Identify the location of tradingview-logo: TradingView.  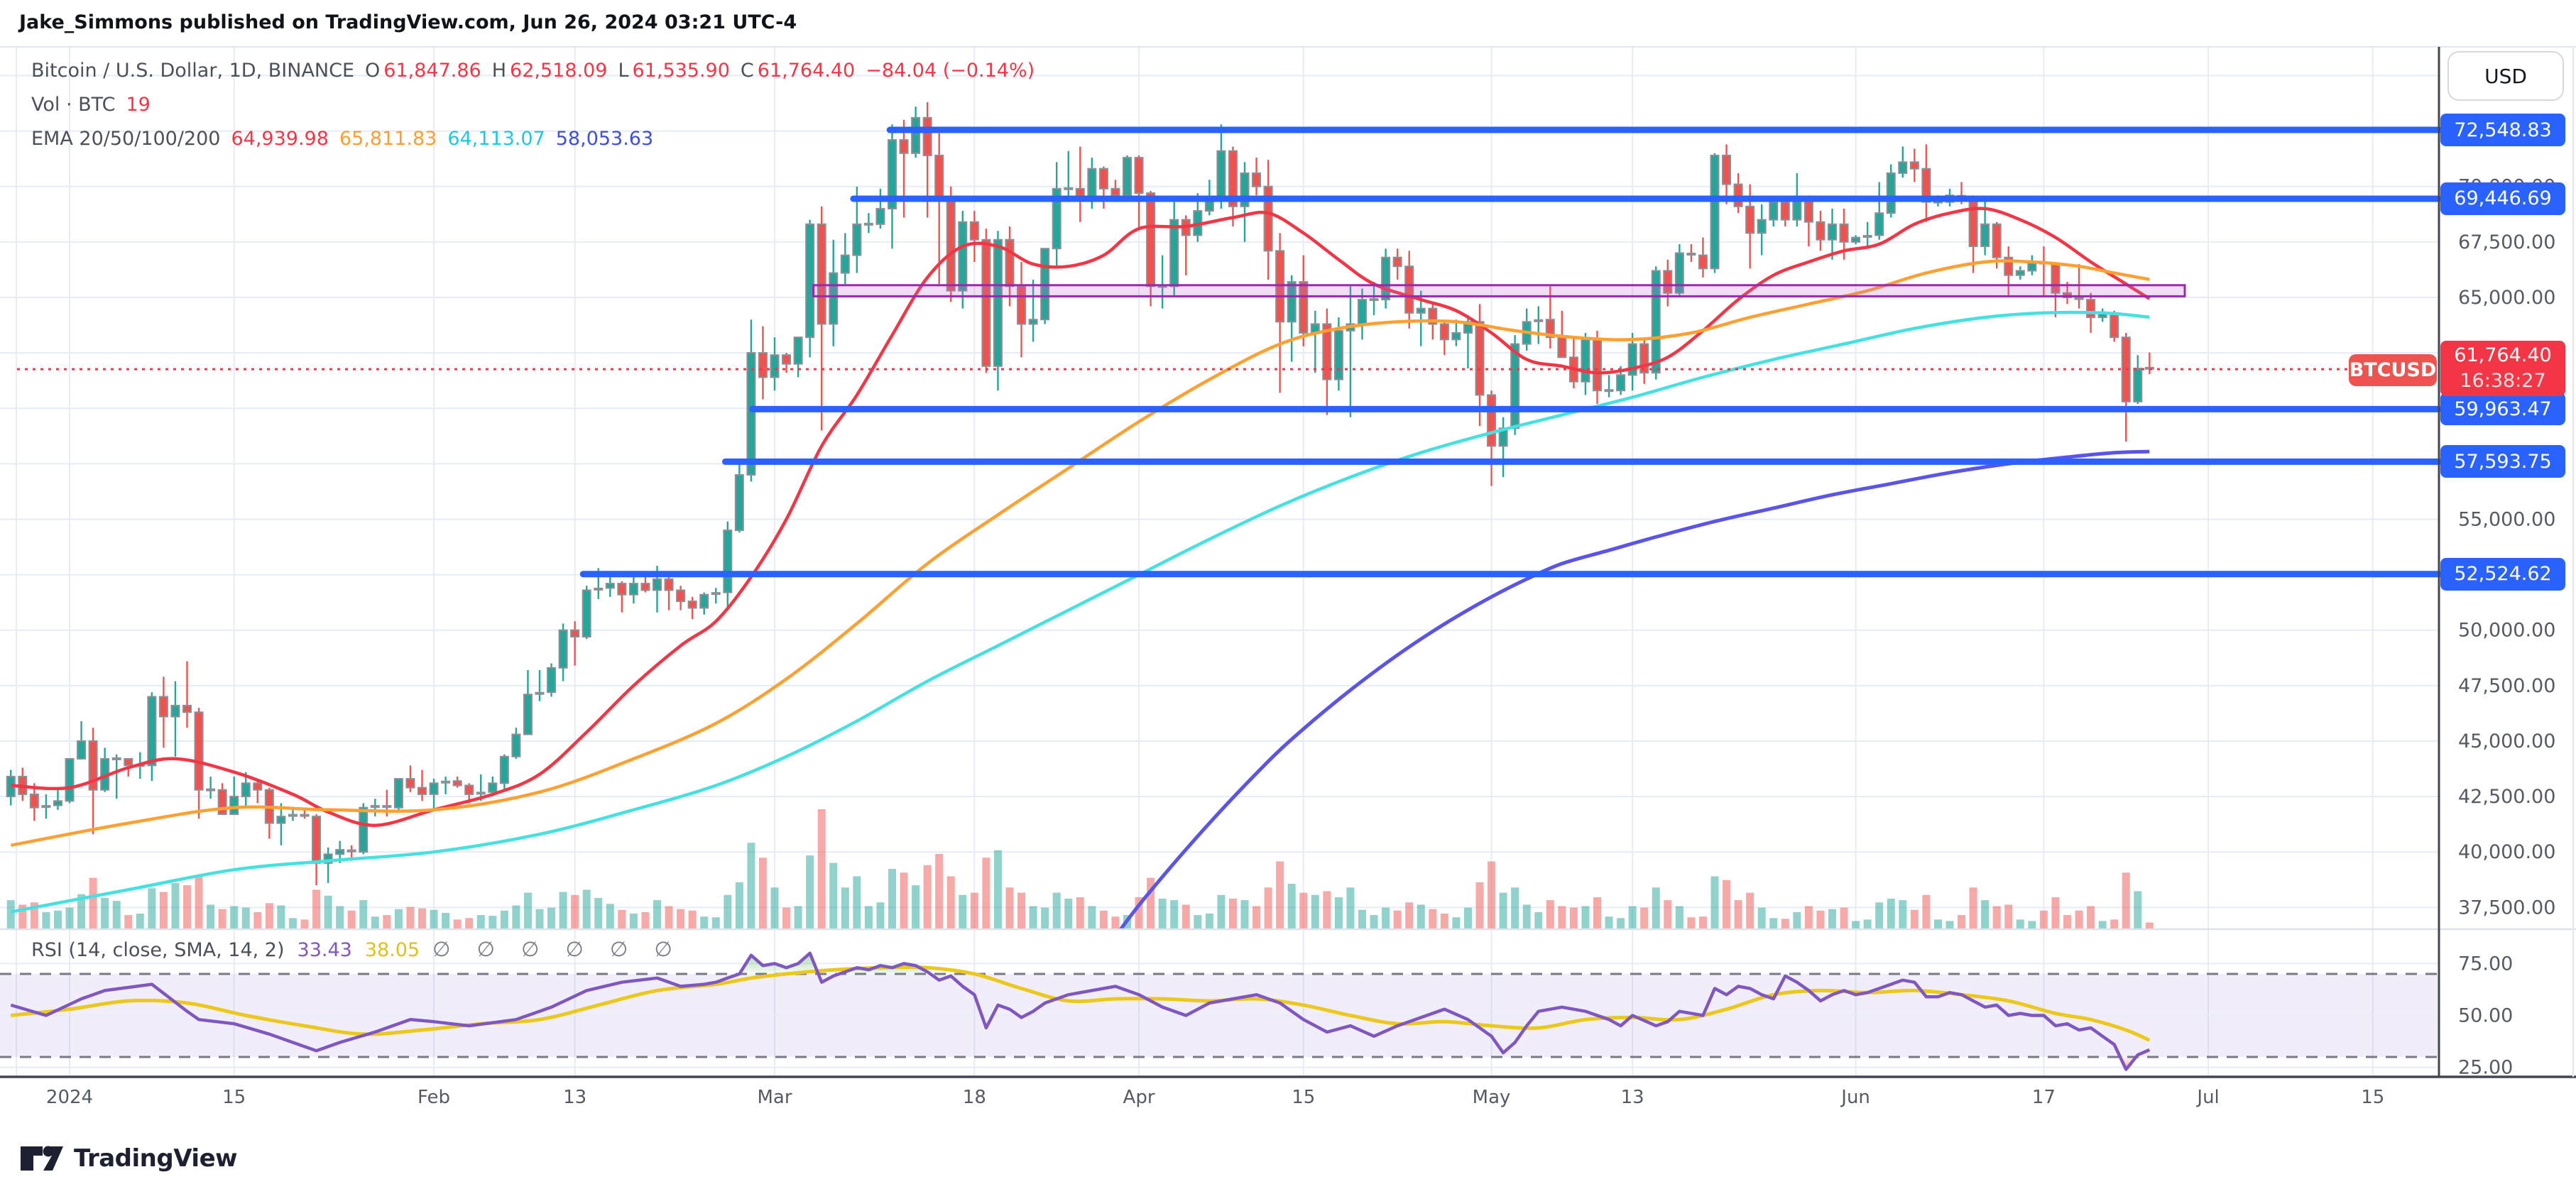
(129, 1158).